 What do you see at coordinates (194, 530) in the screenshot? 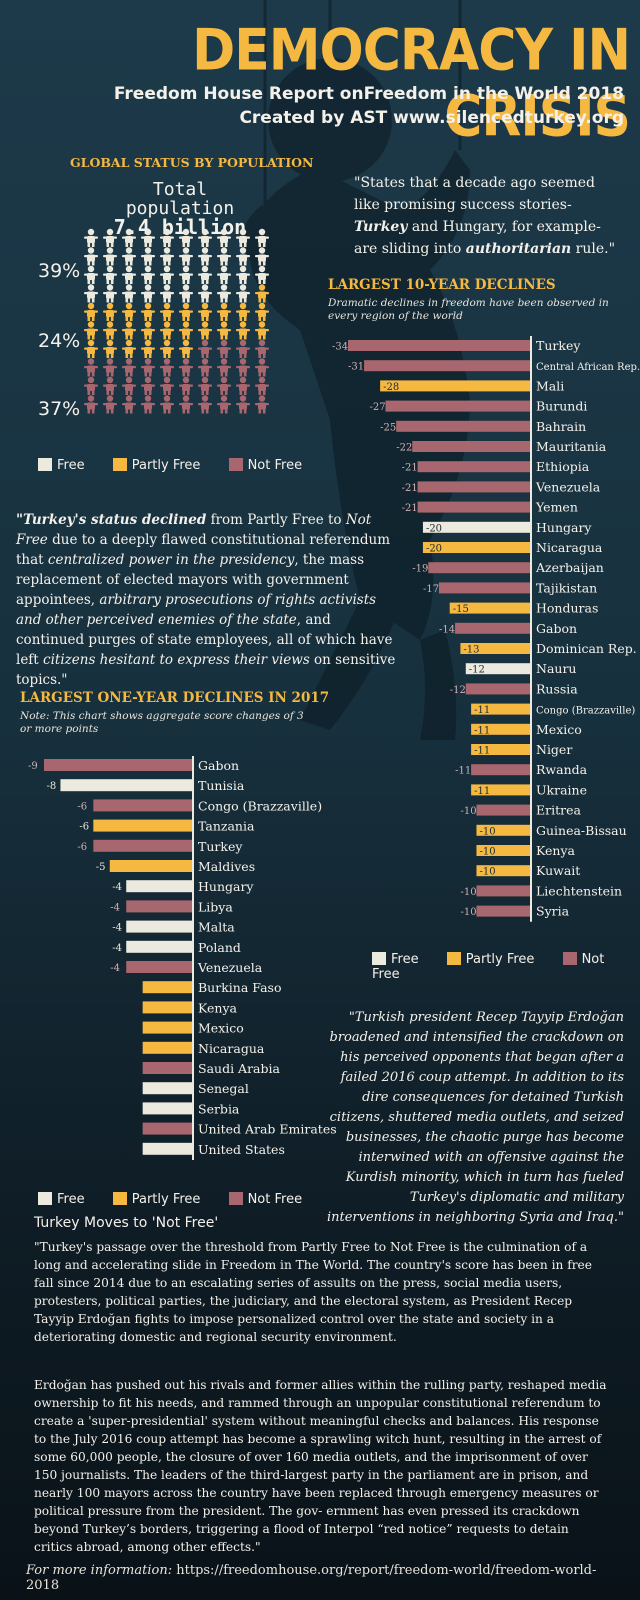
I see `status-text-c: Not Free` at bounding box center [194, 530].